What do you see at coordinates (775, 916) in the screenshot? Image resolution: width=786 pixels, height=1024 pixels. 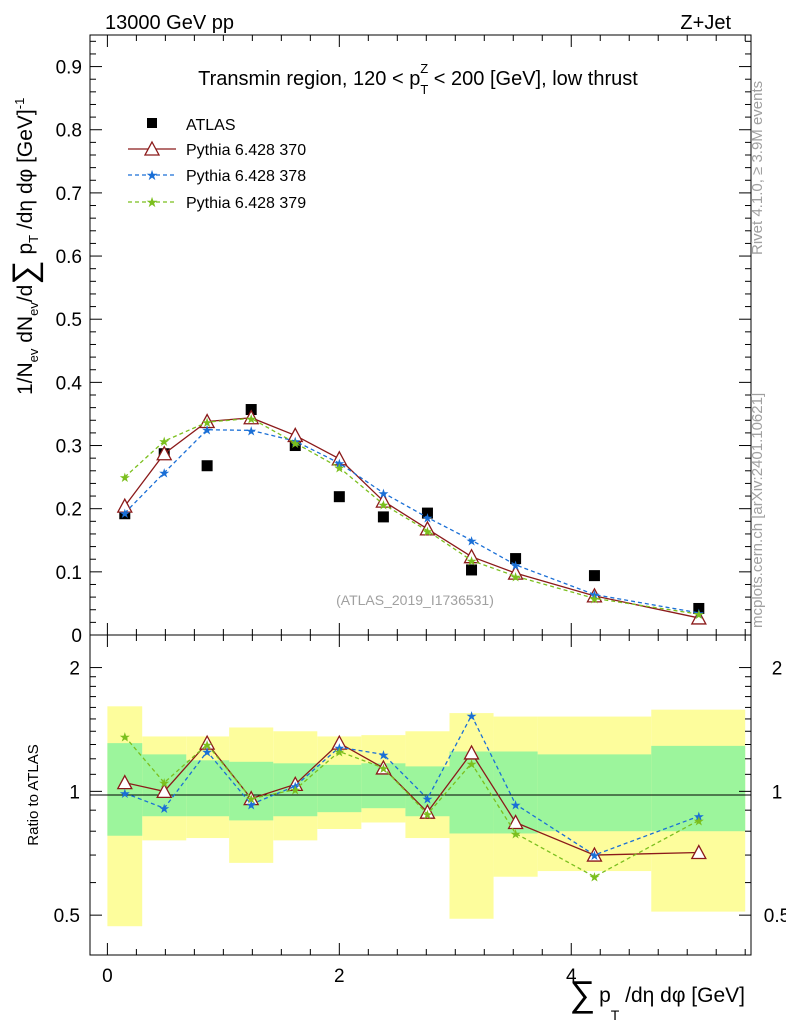 I see `ratio-y-tick-label-right: 0.5` at bounding box center [775, 916].